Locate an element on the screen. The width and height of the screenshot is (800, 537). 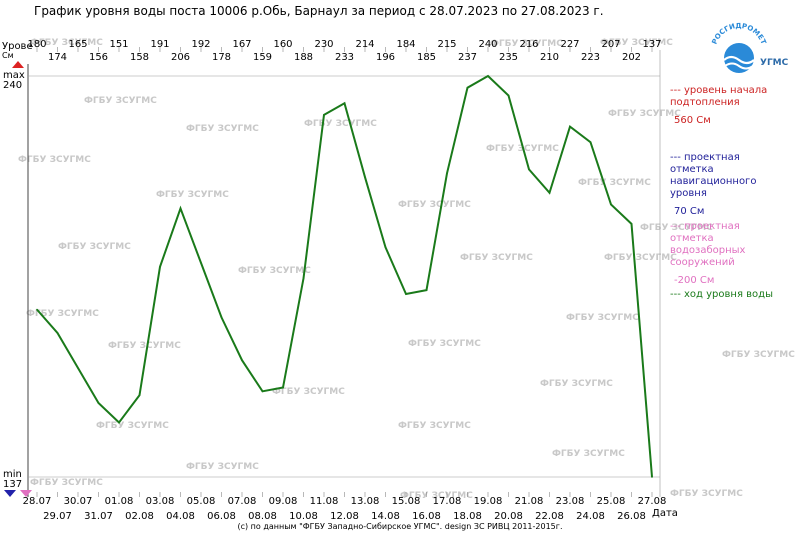
date-label: 07.08 is located at coordinates (242, 501).